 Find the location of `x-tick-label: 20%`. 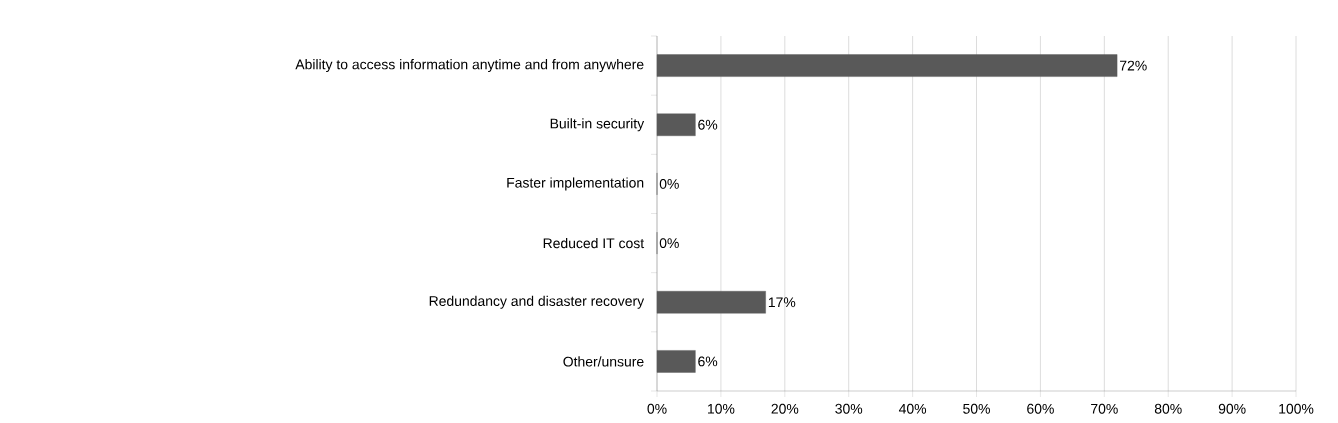

x-tick-label: 20% is located at coordinates (785, 408).